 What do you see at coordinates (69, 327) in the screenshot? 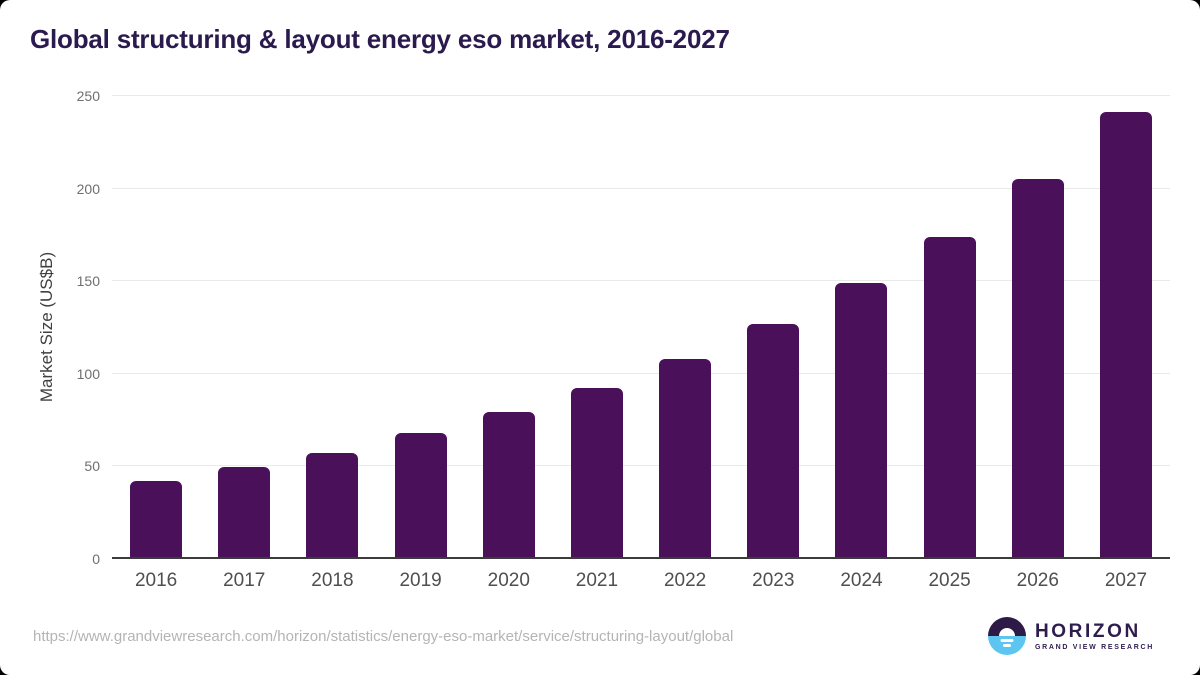
I see `y-axis-tick-labels: 0 50 100 150 200 250` at bounding box center [69, 327].